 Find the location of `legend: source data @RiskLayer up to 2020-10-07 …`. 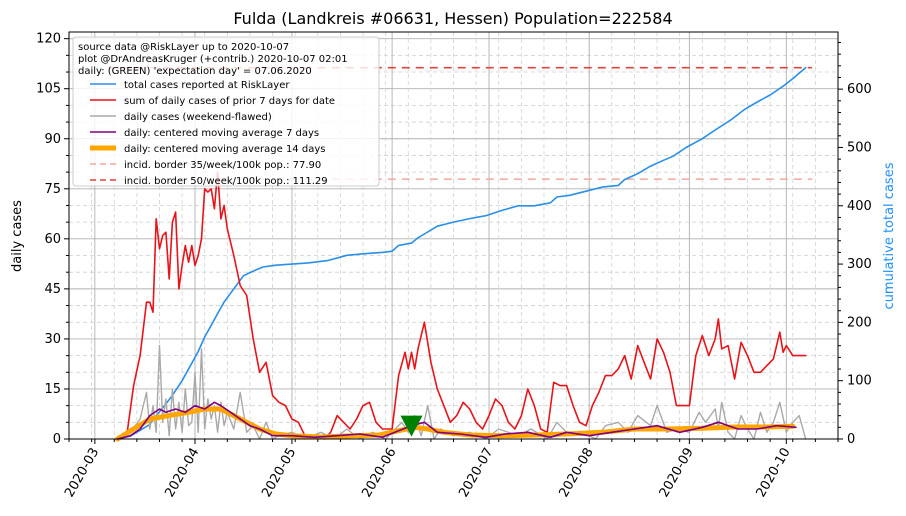

legend: source data @RiskLayer up to 2020-10-07 … is located at coordinates (226, 111).